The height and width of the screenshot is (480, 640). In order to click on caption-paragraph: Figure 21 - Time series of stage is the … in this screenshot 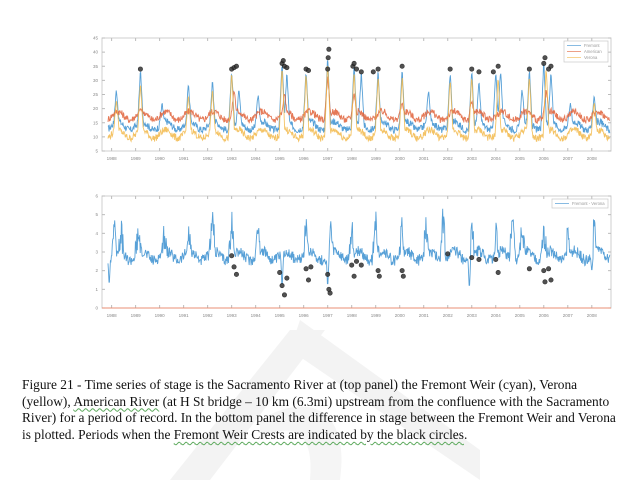, I will do `click(322, 410)`.